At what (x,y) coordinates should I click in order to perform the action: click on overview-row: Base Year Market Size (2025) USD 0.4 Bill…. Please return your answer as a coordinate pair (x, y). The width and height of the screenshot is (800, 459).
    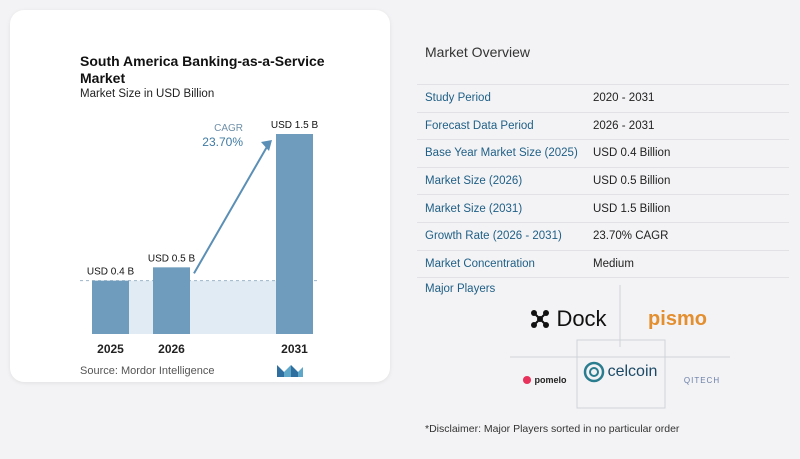
    Looking at the image, I should click on (603, 153).